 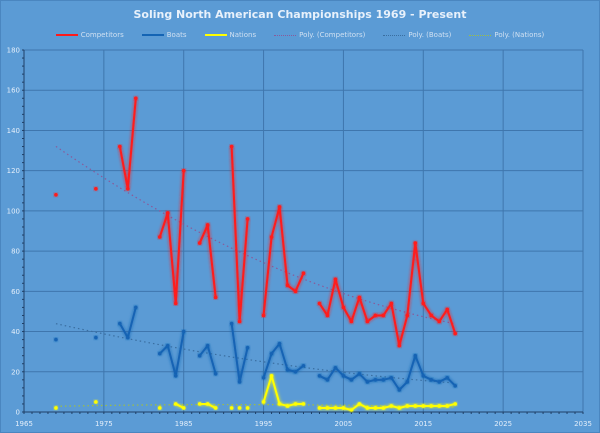 What do you see at coordinates (283, 390) in the screenshot?
I see `series-line-nations` at bounding box center [283, 390].